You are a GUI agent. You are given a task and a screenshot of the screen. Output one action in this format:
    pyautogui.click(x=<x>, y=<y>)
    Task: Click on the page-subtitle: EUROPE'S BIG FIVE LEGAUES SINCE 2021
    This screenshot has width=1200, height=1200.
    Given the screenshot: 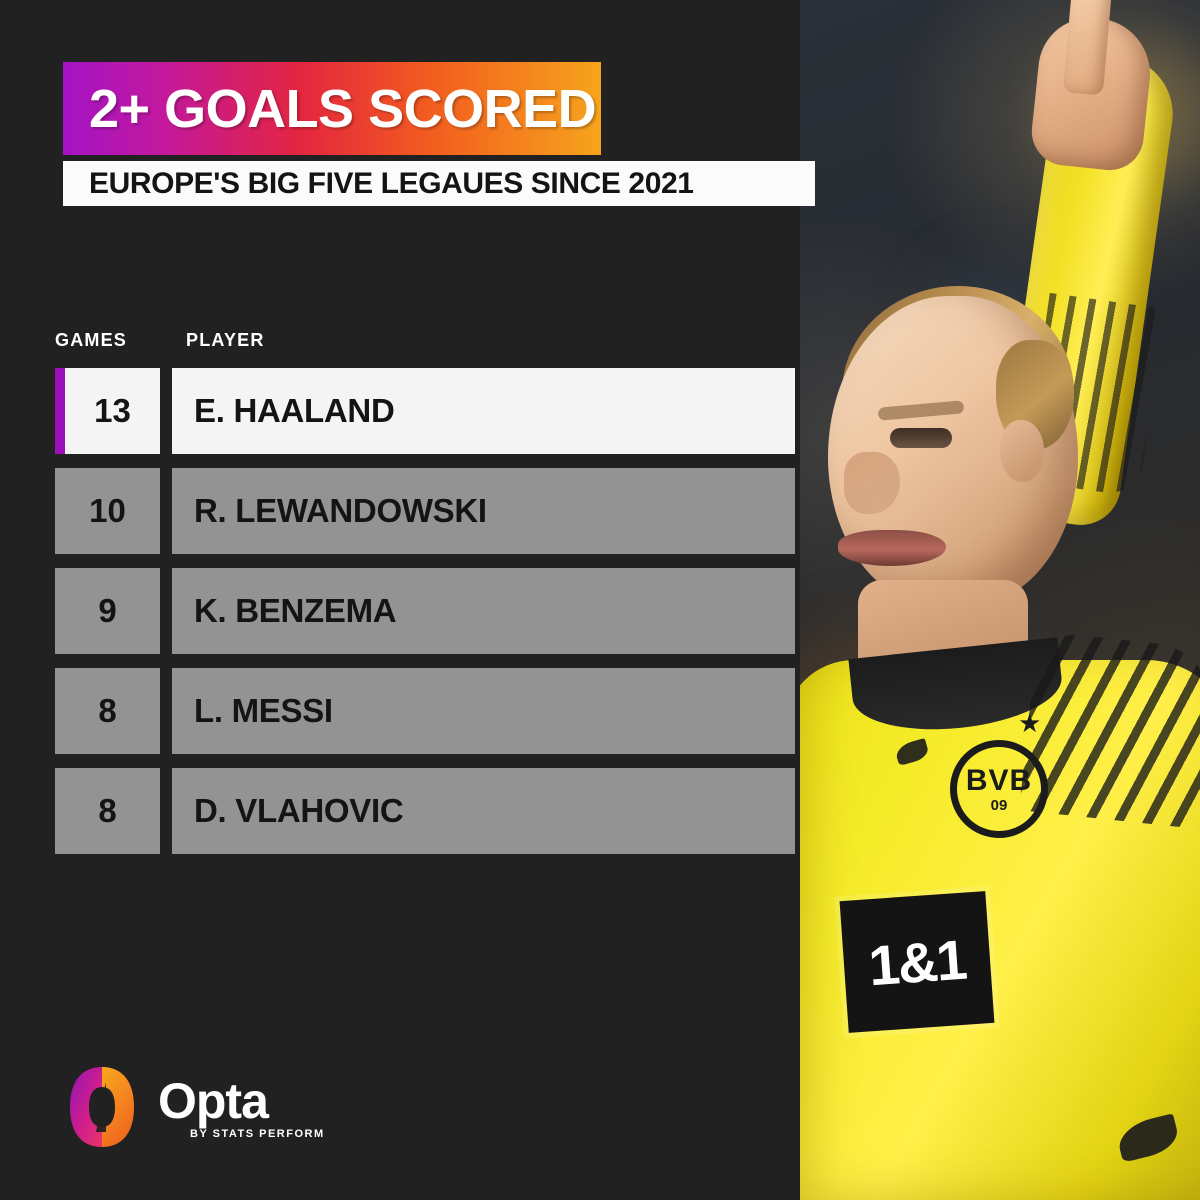 What is the action you would take?
    pyautogui.click(x=391, y=183)
    